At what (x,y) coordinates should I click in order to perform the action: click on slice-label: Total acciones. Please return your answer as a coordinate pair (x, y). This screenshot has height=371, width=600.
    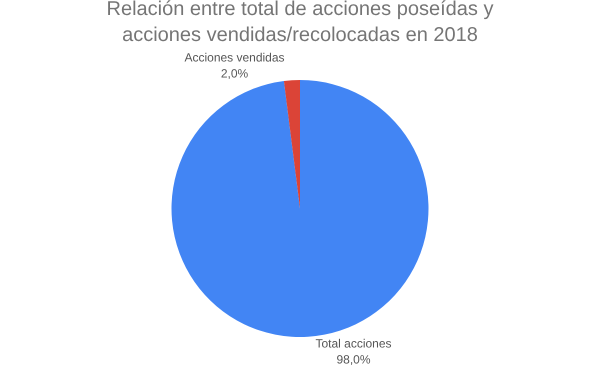
    Looking at the image, I should click on (353, 343).